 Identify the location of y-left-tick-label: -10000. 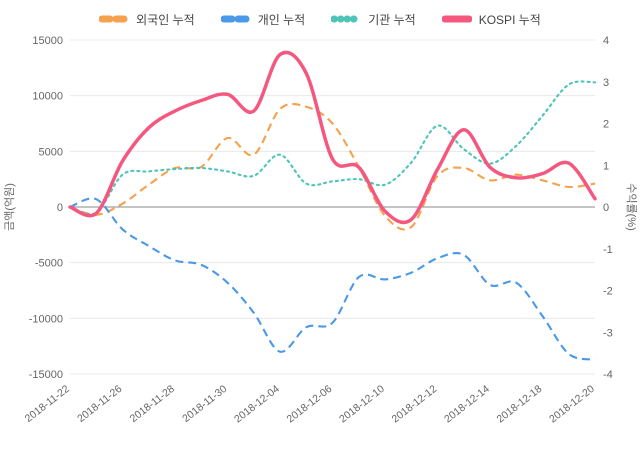
(46, 319).